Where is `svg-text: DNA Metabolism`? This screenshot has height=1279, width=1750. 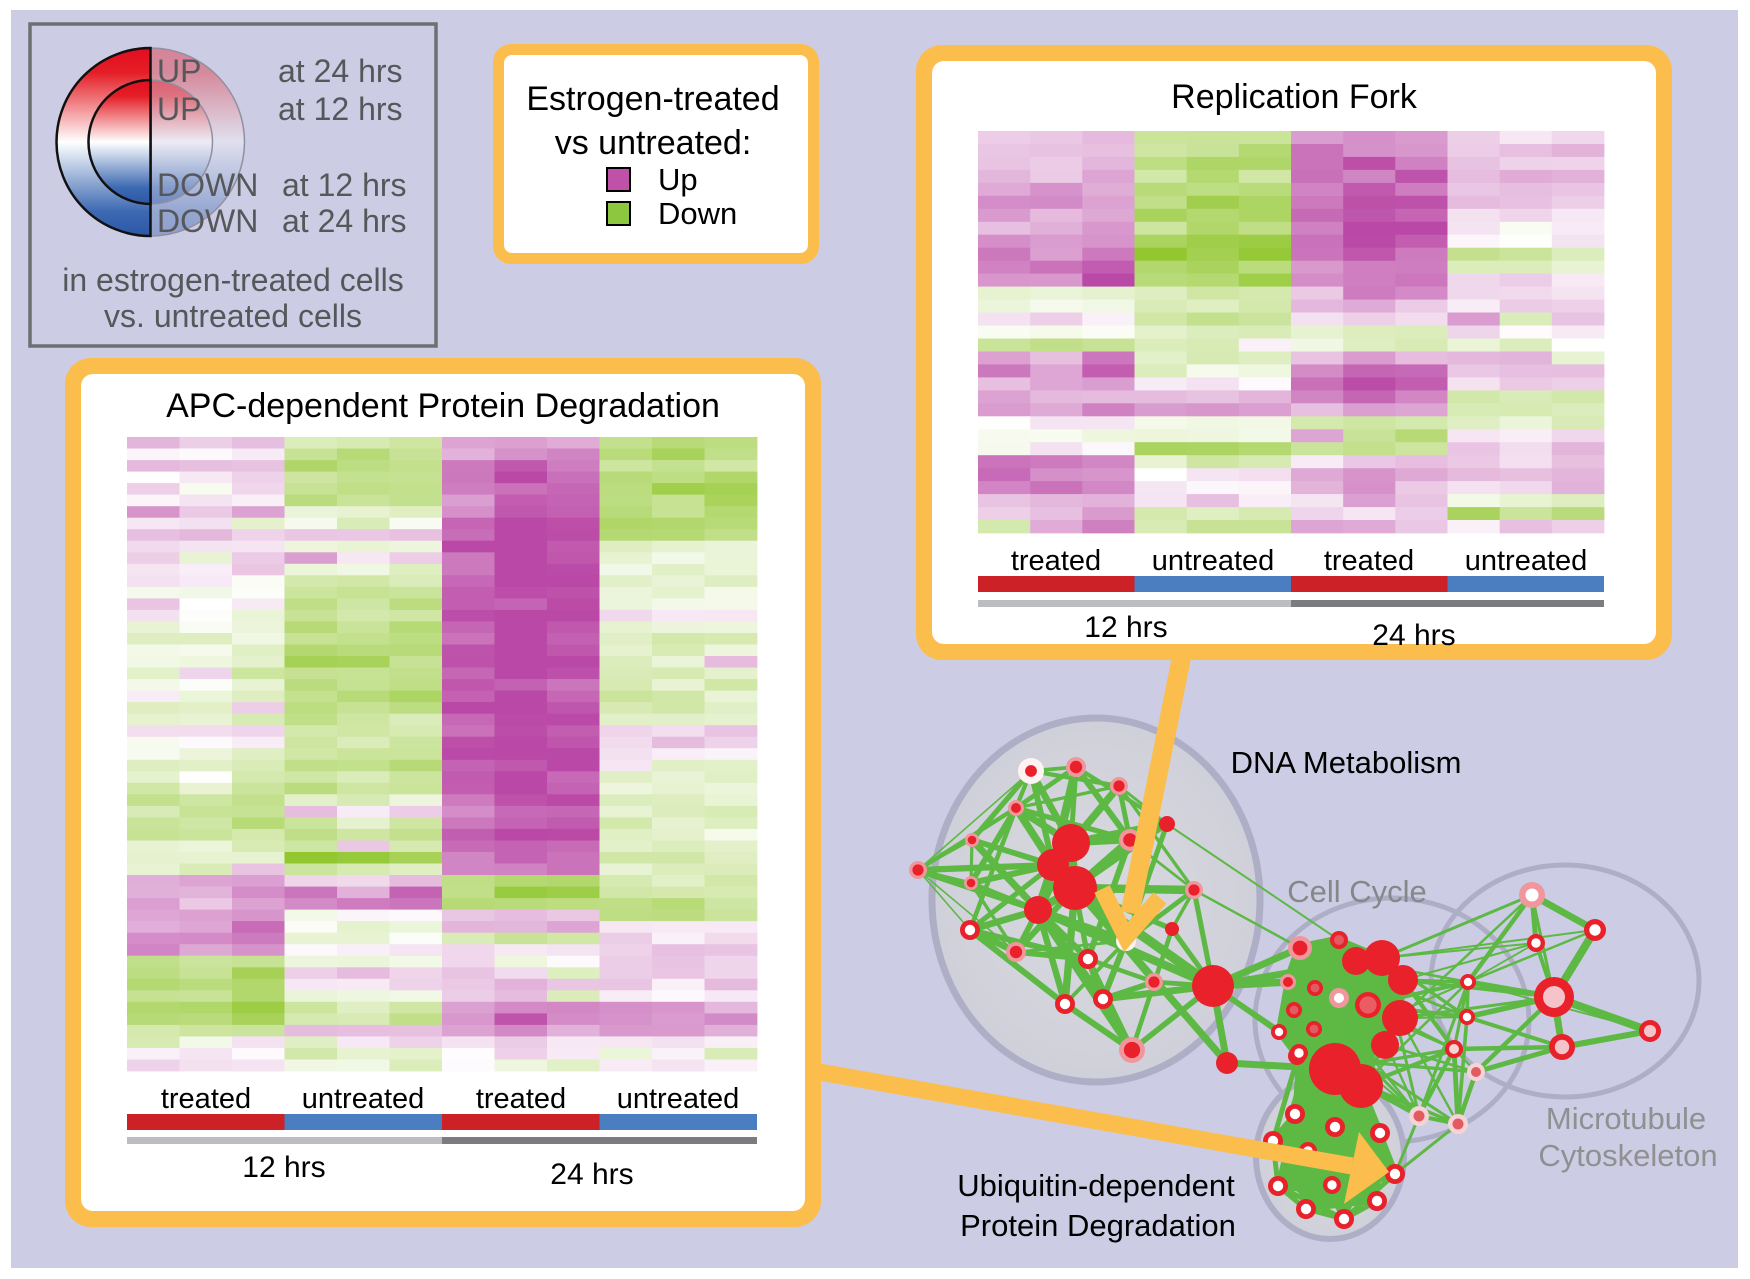 svg-text: DNA Metabolism is located at coordinates (1346, 762).